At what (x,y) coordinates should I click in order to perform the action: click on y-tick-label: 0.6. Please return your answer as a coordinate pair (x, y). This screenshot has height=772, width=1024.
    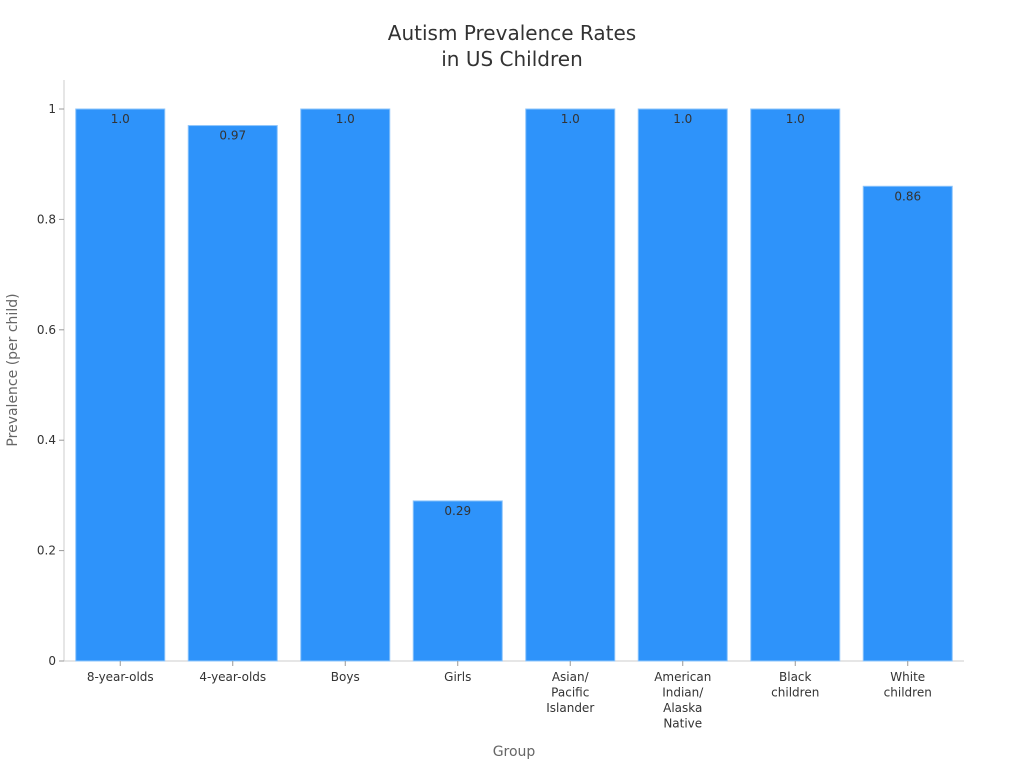
    Looking at the image, I should click on (46, 330).